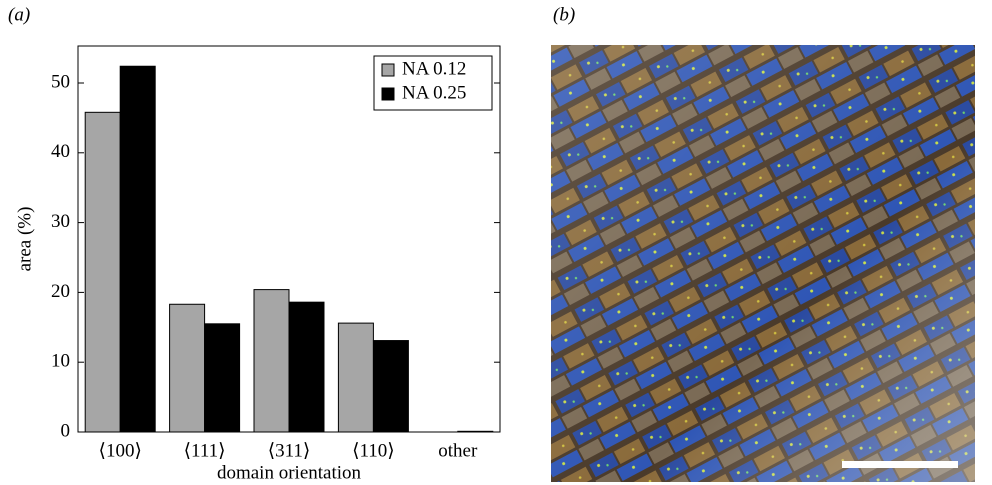  Describe the element at coordinates (24, 239) in the screenshot. I see `y-axis-label: area (%)` at that location.